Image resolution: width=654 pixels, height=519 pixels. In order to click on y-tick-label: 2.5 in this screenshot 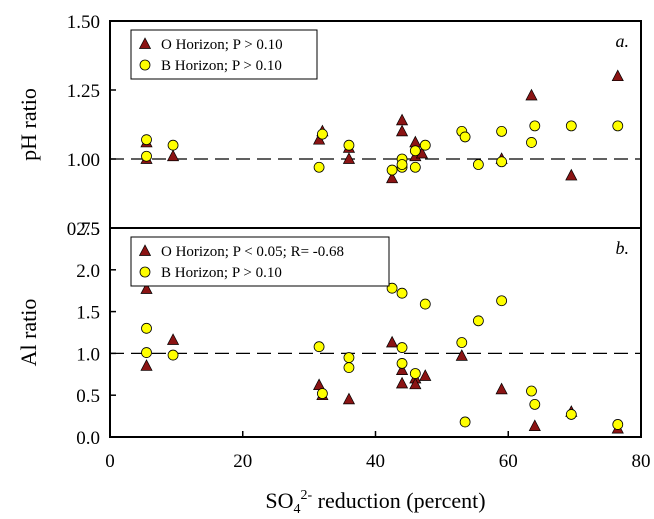, I will do `click(88, 229)`.